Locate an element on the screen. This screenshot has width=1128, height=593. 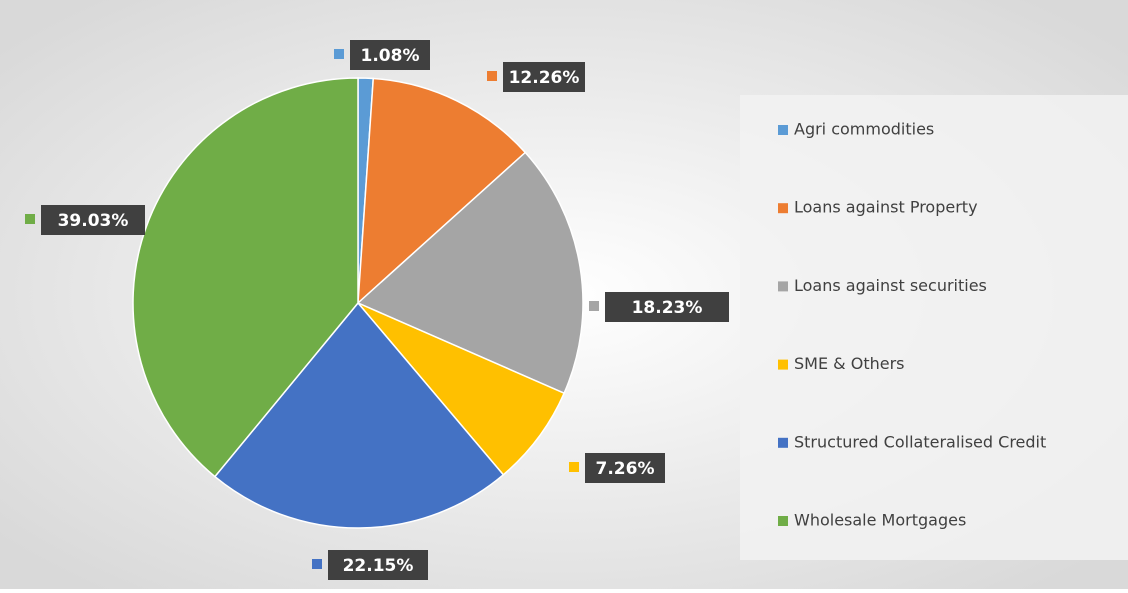
data-label: 22.15% is located at coordinates (378, 566).